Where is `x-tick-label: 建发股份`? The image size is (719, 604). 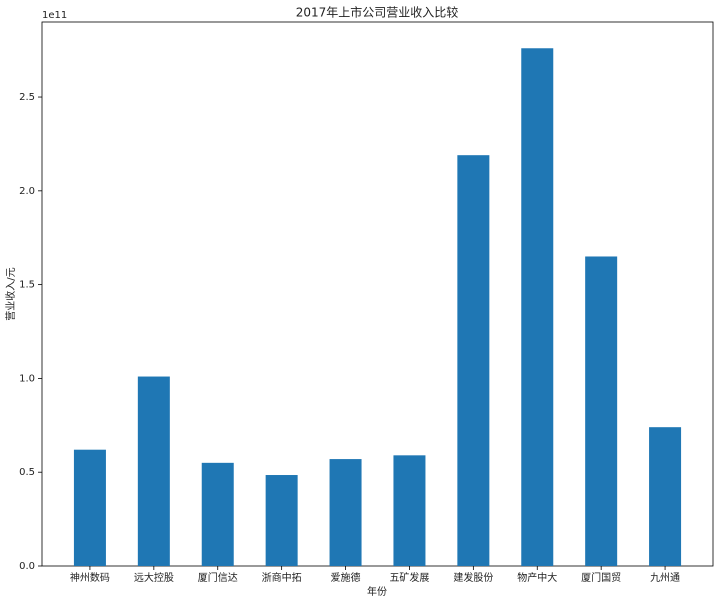
x-tick-label: 建发股份 is located at coordinates (473, 577).